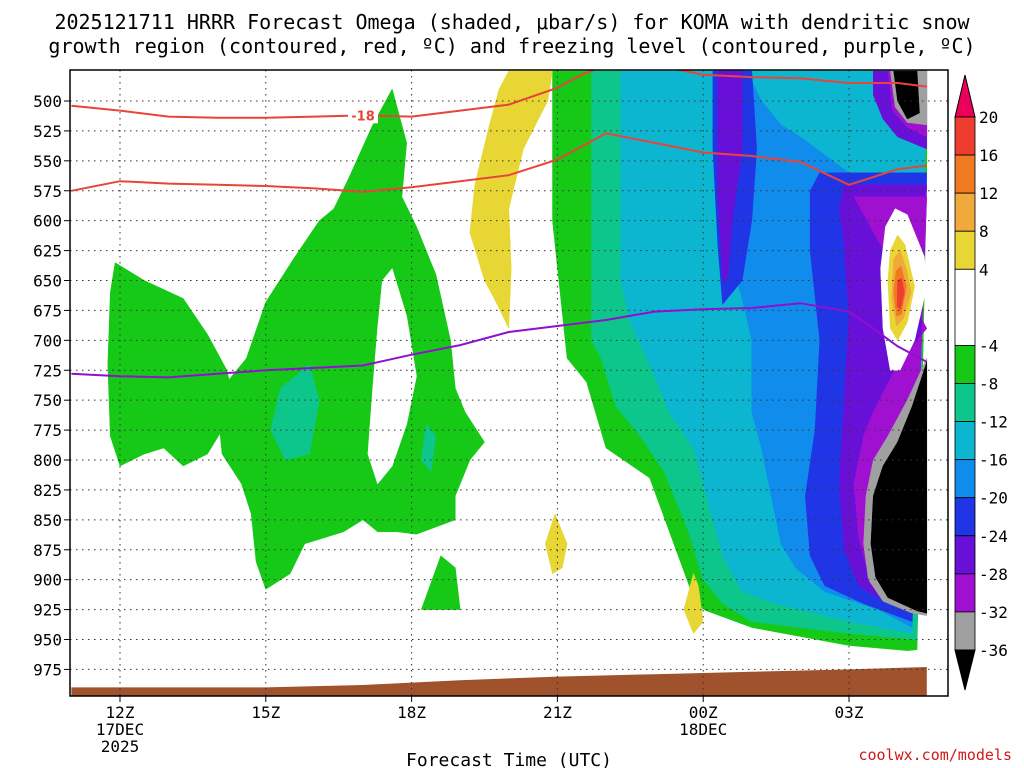  Describe the element at coordinates (965, 593) in the screenshot. I see `colorbar-bin--32` at that location.